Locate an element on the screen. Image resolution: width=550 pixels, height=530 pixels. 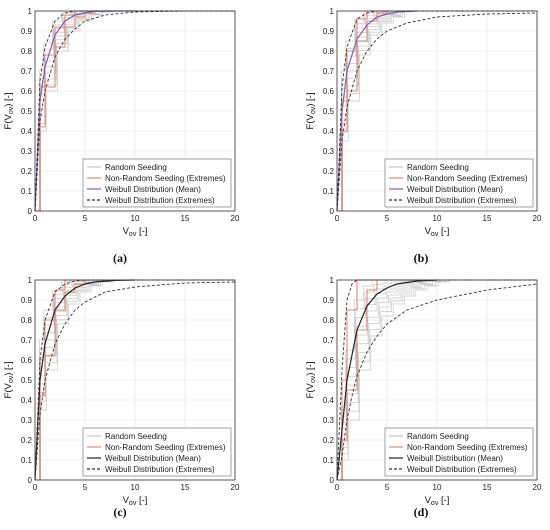
weibull-mean-curve is located at coordinates (85, 380).